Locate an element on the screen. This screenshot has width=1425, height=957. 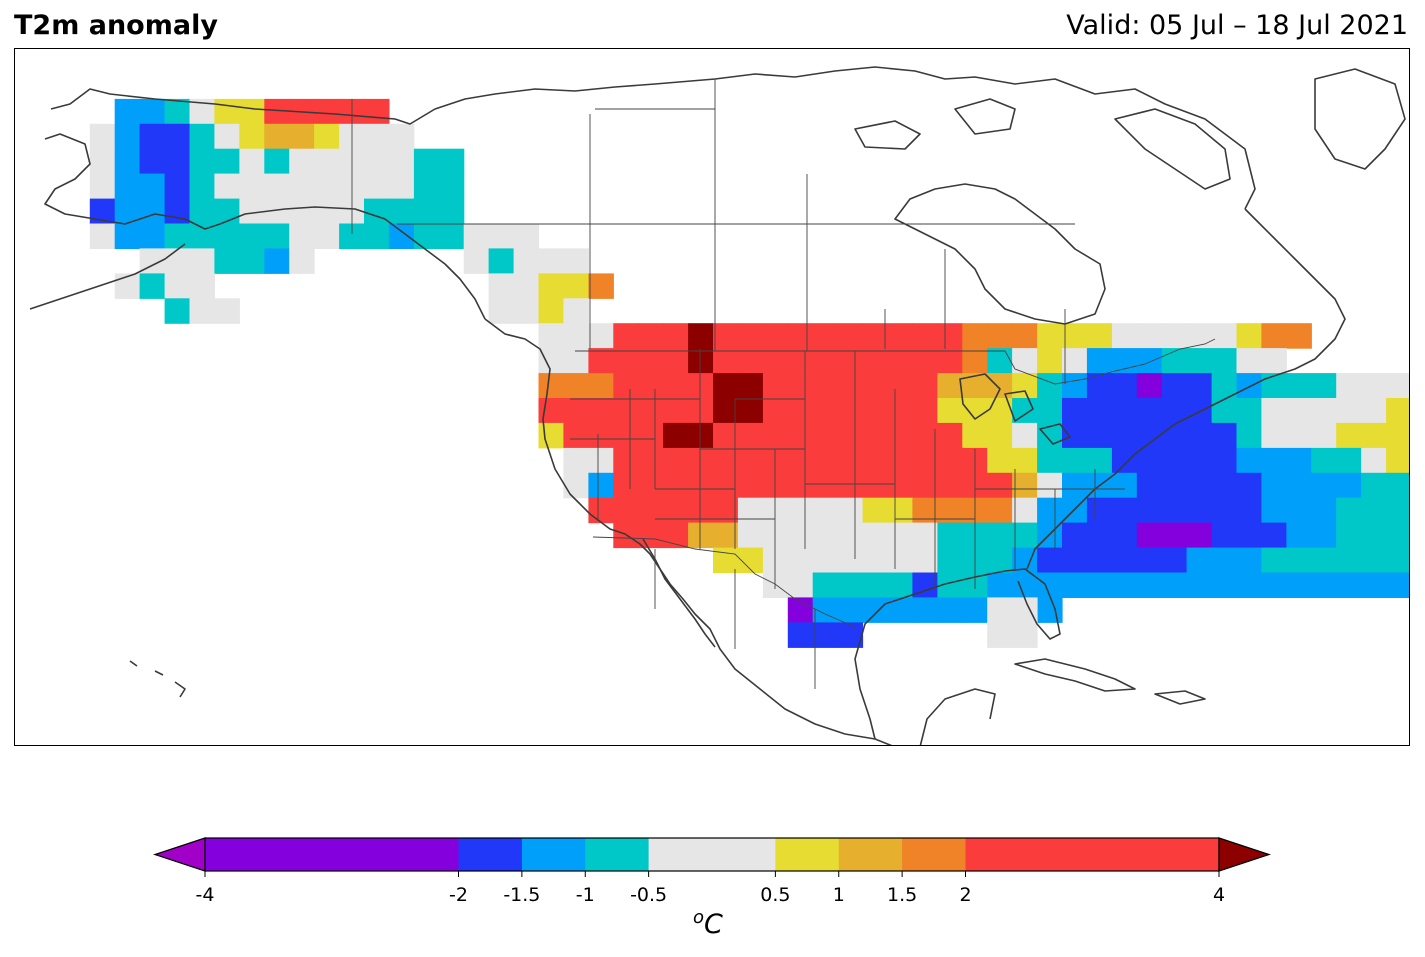
colorbar-under-arrow is located at coordinates (179, 854).